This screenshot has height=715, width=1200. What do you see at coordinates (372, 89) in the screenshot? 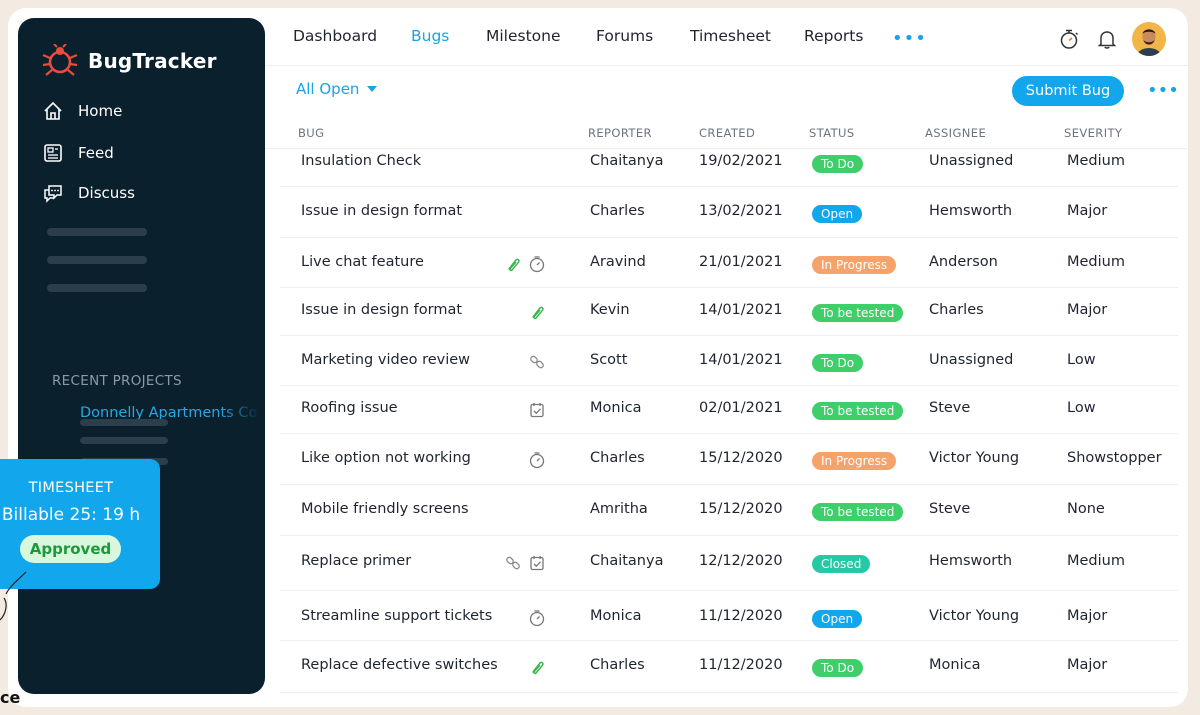
I see `caret-down-icon` at bounding box center [372, 89].